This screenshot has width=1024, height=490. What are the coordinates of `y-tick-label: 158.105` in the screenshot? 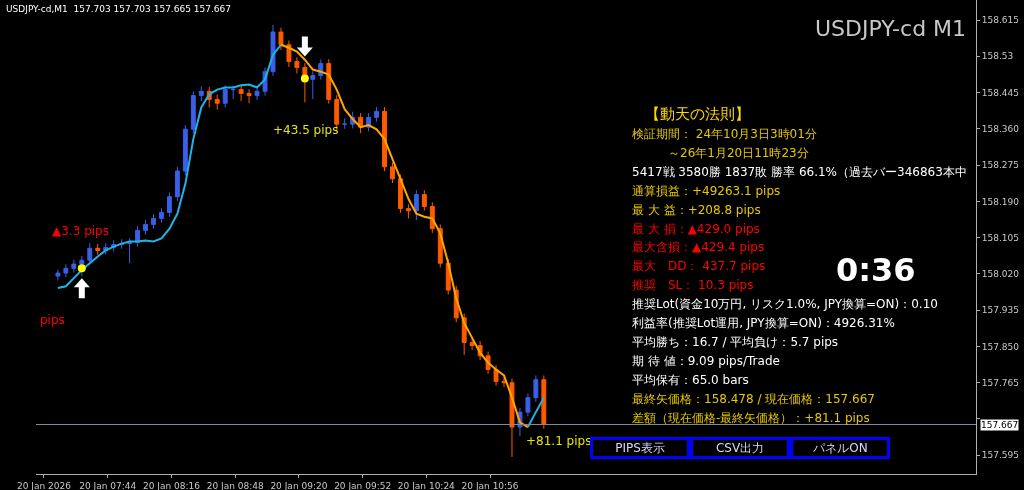 It's located at (1000, 237).